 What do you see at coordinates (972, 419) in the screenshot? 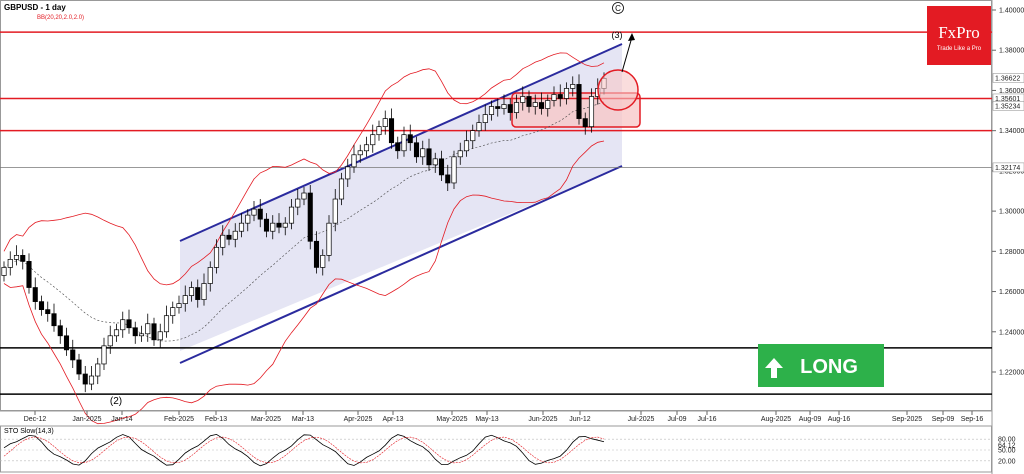
I see `x-tick-label: Sep-16` at bounding box center [972, 419].